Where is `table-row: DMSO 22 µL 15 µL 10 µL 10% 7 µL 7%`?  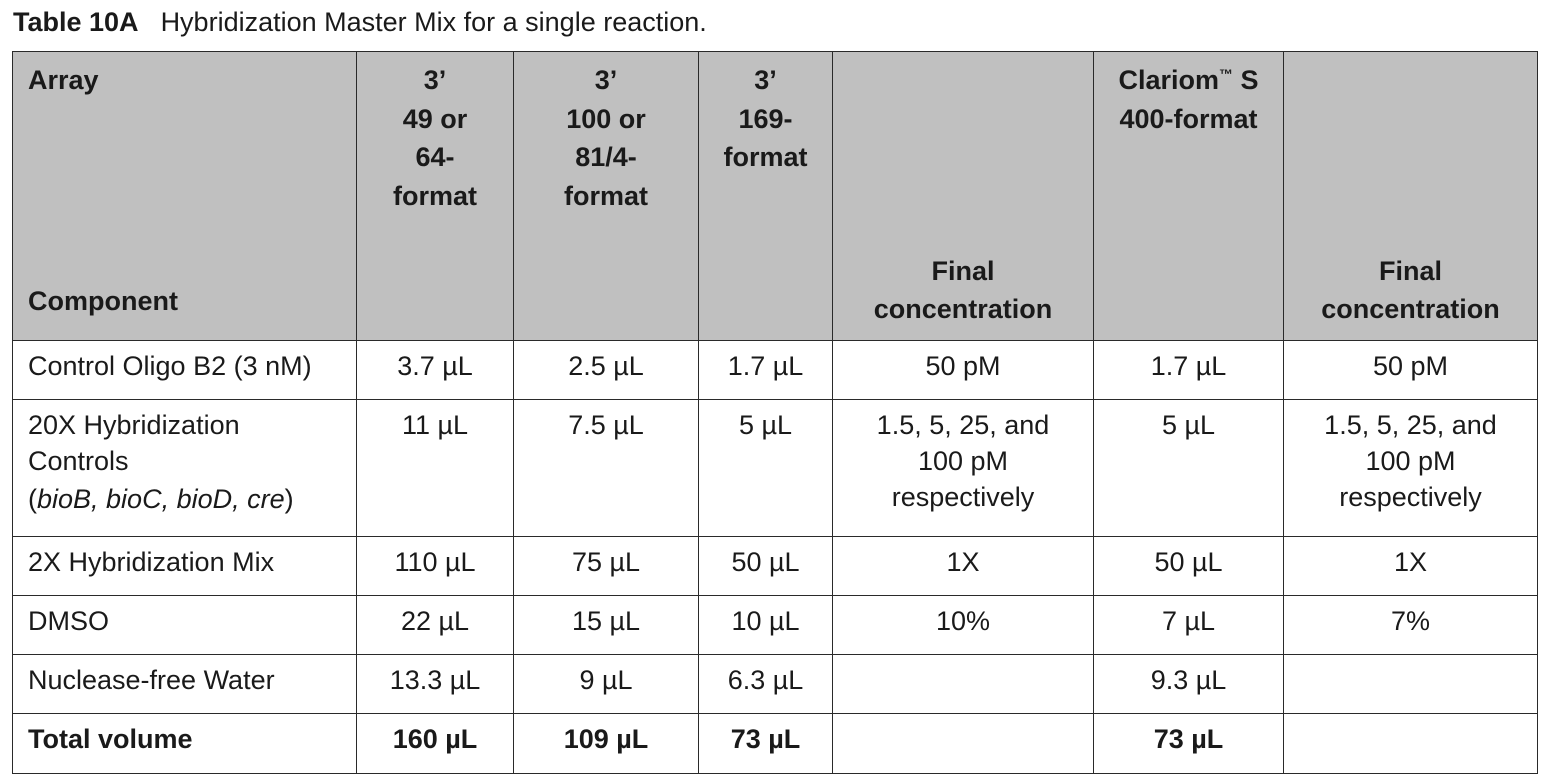
table-row: DMSO 22 µL 15 µL 10 µL 10% 7 µL 7% is located at coordinates (775, 625).